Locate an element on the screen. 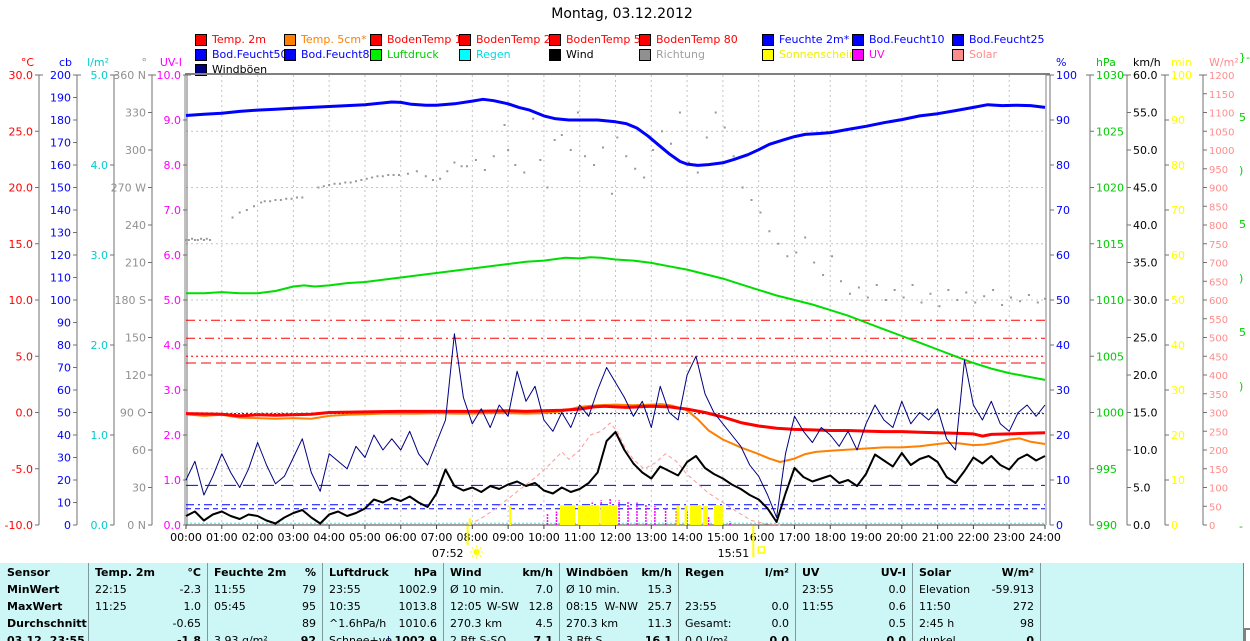  svg-text: 30 is located at coordinates (64, 458).